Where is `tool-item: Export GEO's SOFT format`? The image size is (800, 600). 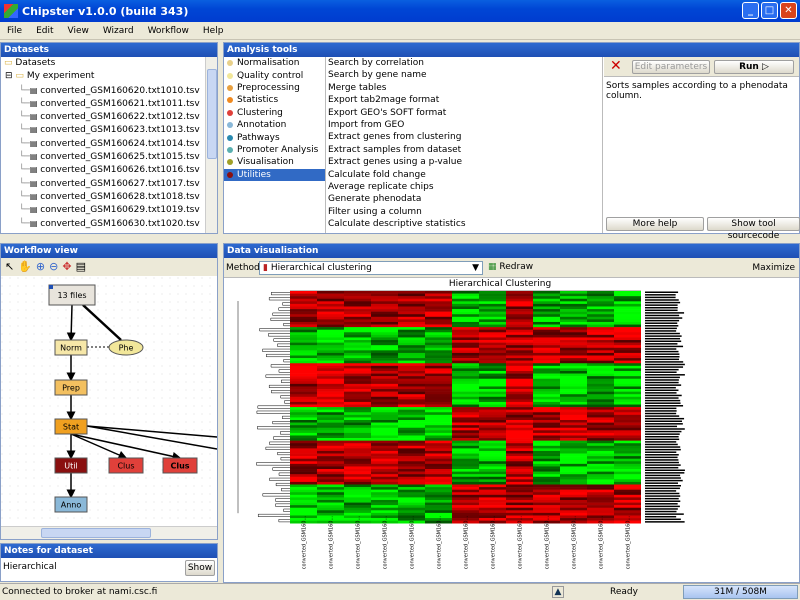
tool-item: Export GEO's SOFT format is located at coordinates (387, 112).